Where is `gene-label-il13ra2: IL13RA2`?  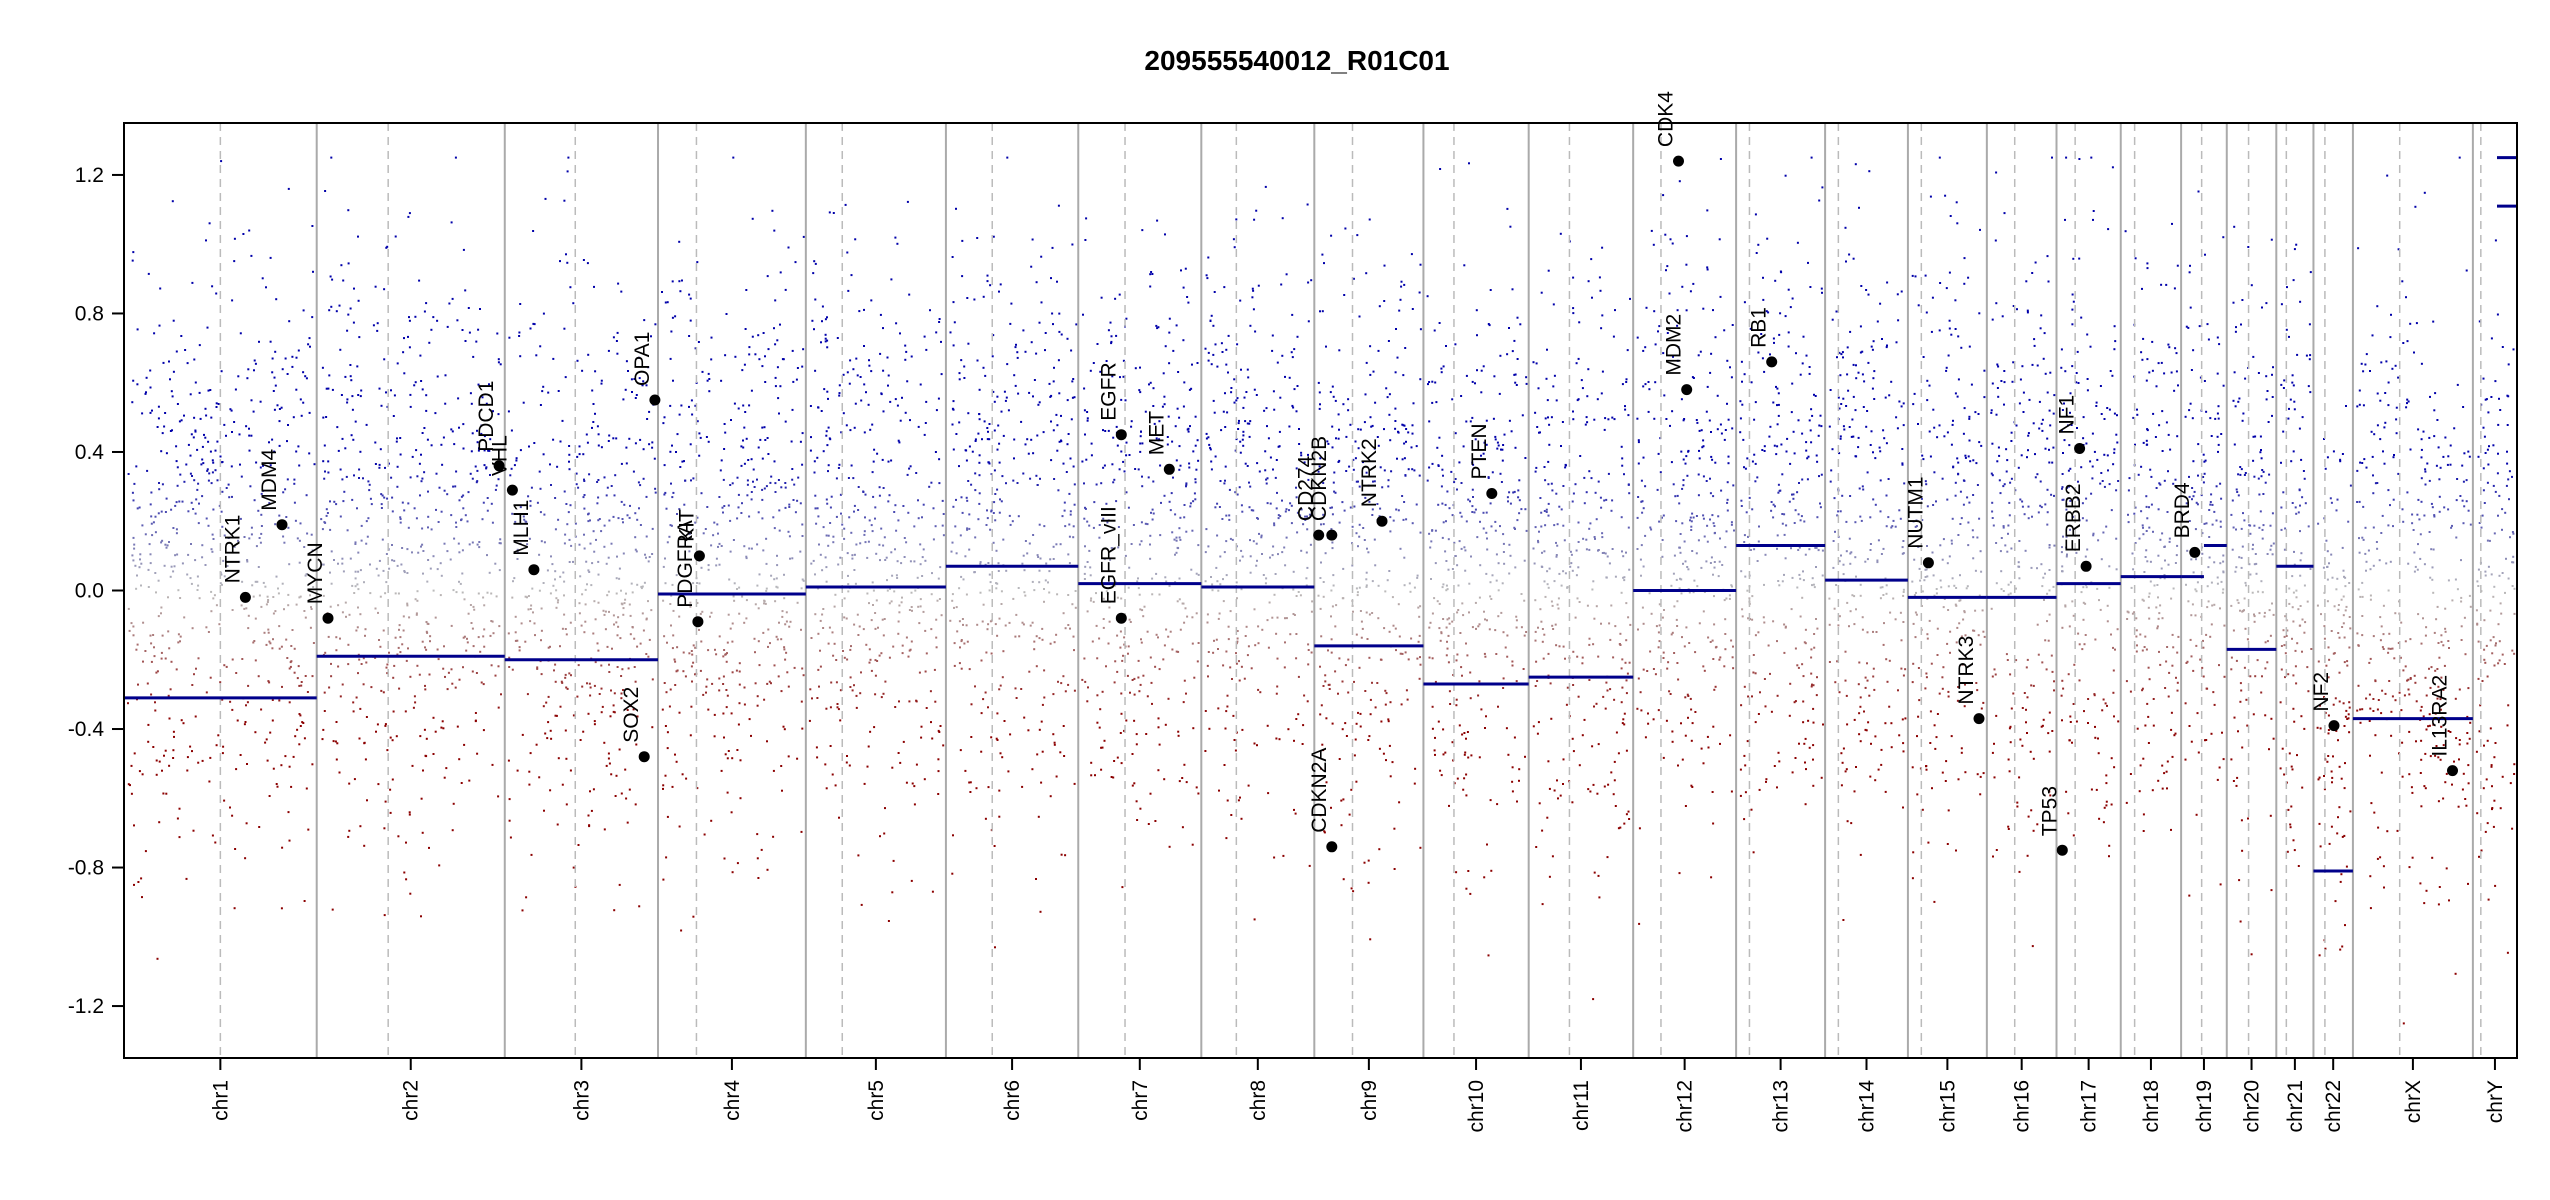
gene-label-il13ra2: IL13RA2 is located at coordinates (2440, 716).